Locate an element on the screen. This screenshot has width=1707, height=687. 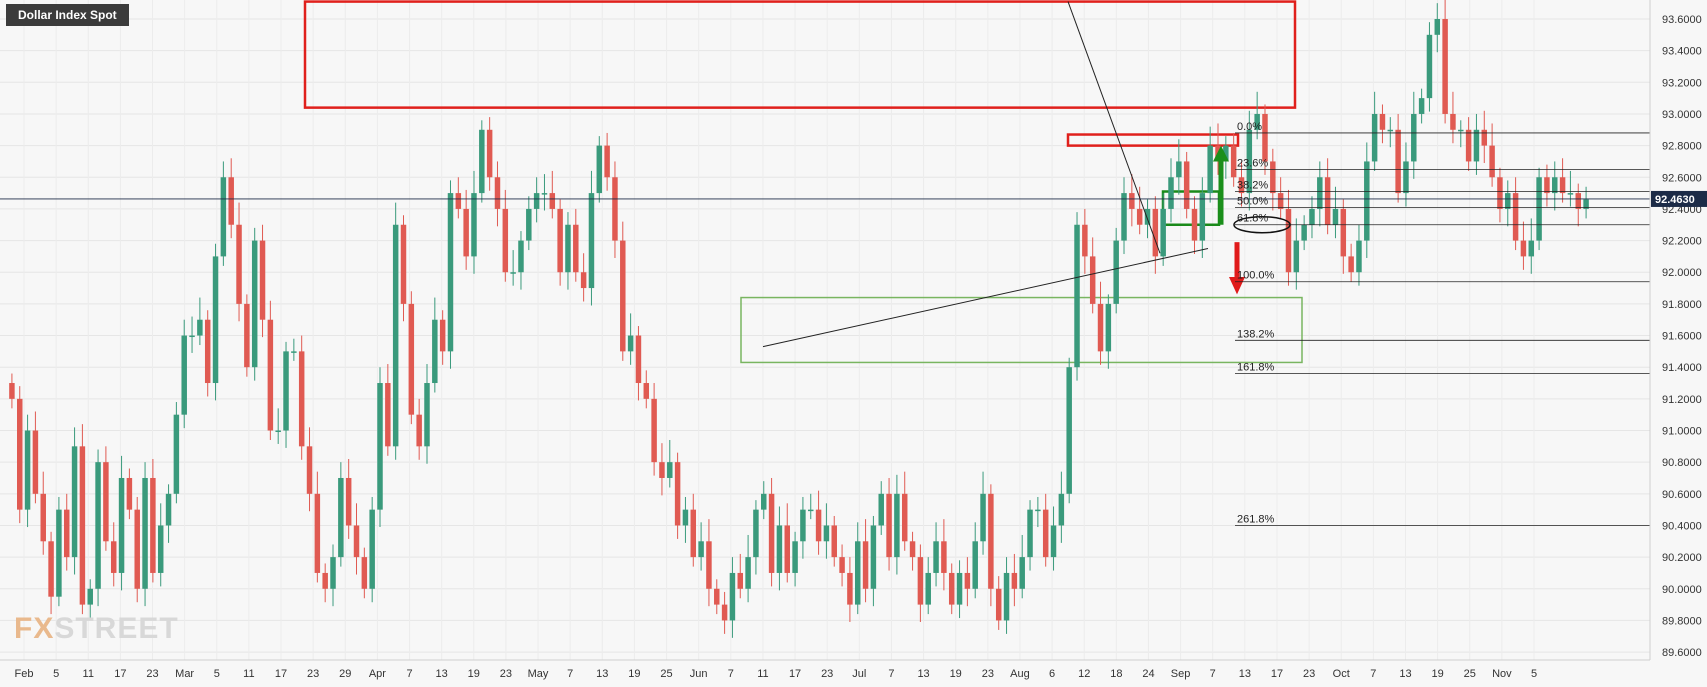
fib-label: 23.6% is located at coordinates (1252, 163).